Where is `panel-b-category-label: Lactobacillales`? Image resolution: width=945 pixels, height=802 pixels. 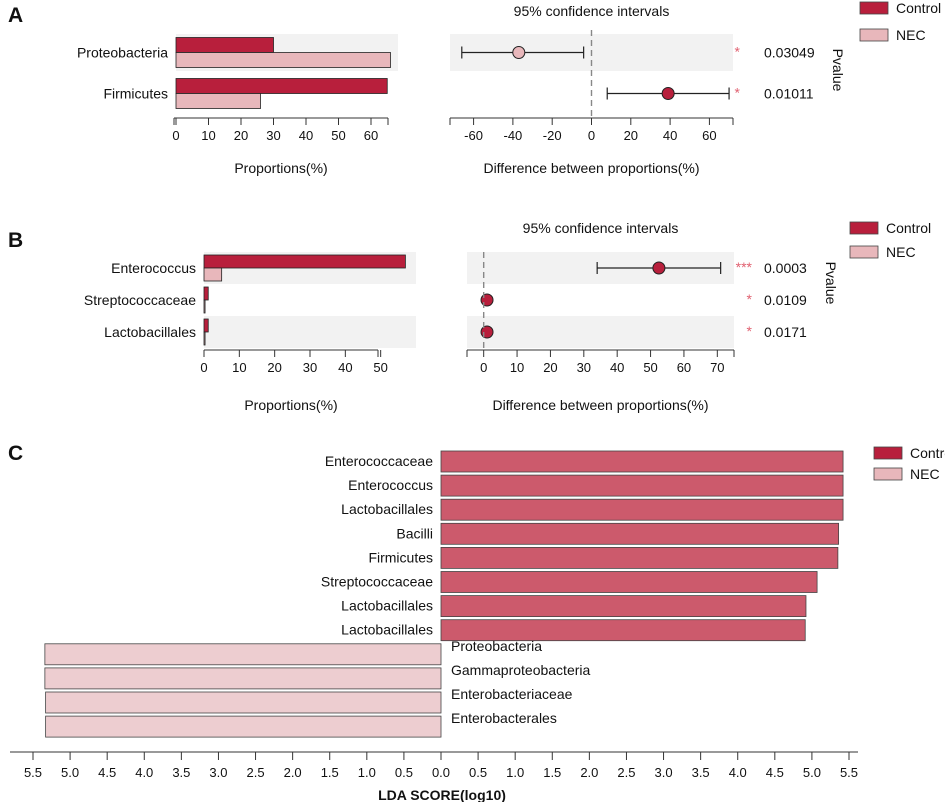 panel-b-category-label: Lactobacillales is located at coordinates (150, 332).